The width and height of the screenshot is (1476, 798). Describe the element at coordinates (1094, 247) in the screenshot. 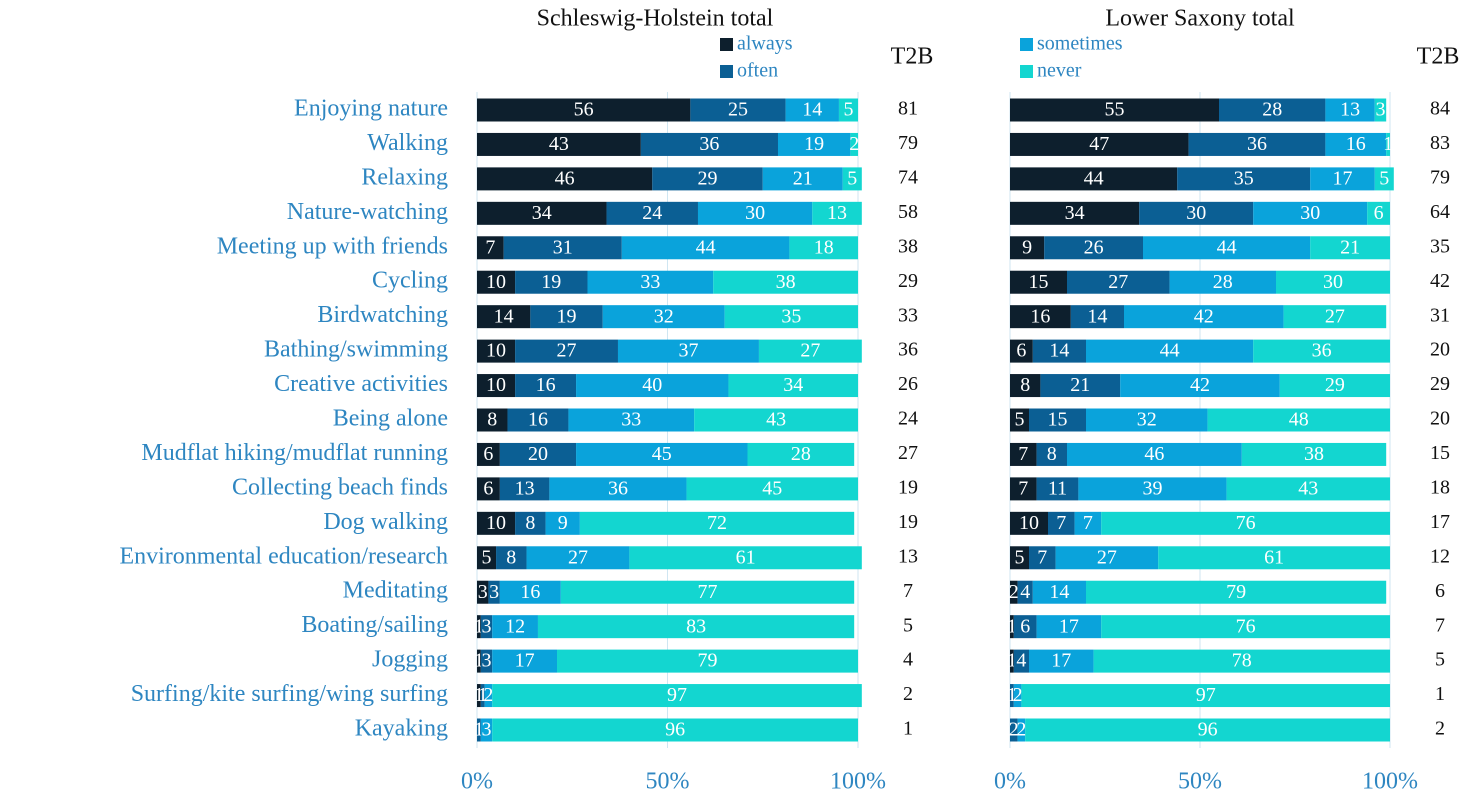

I see `value-label: 26` at that location.